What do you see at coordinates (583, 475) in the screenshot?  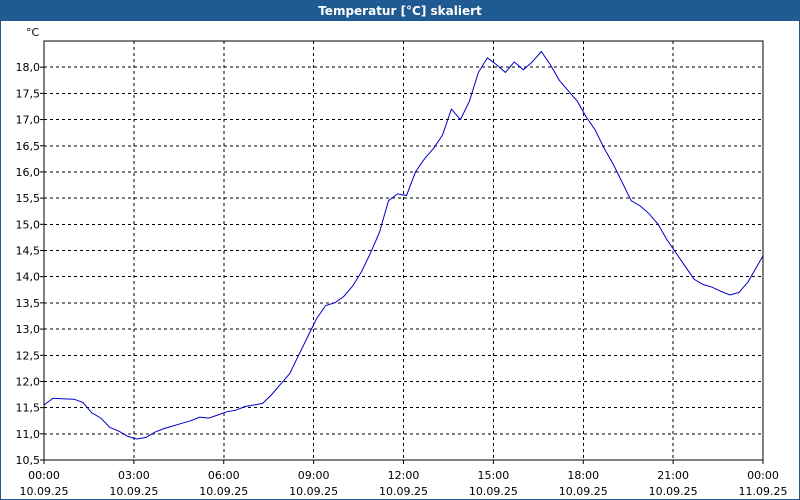 I see `x-tick-time-label: 18:00` at bounding box center [583, 475].